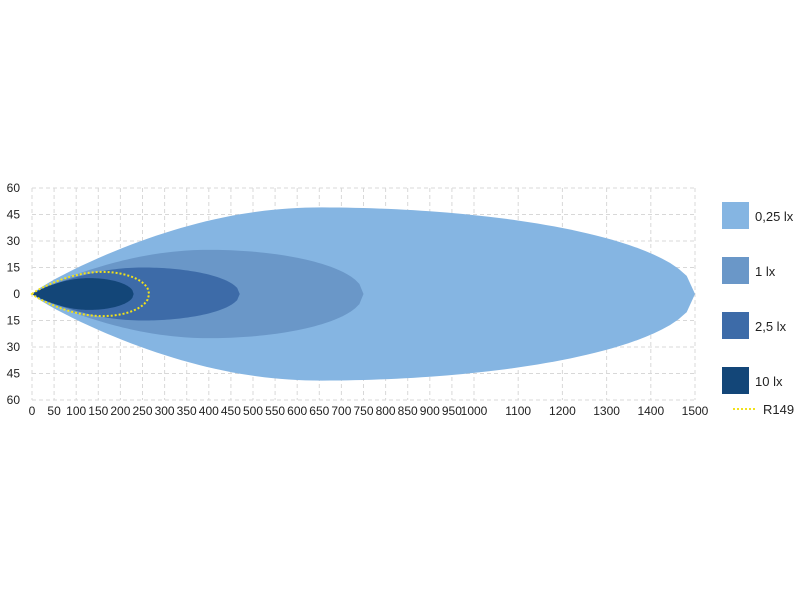  Describe the element at coordinates (231, 411) in the screenshot. I see `x-tick-label: 450` at that location.